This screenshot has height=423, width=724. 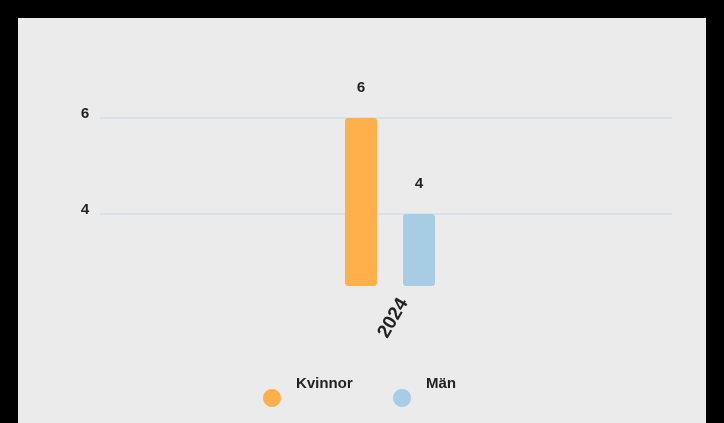 What do you see at coordinates (85, 209) in the screenshot?
I see `y-tick-label: 4` at bounding box center [85, 209].